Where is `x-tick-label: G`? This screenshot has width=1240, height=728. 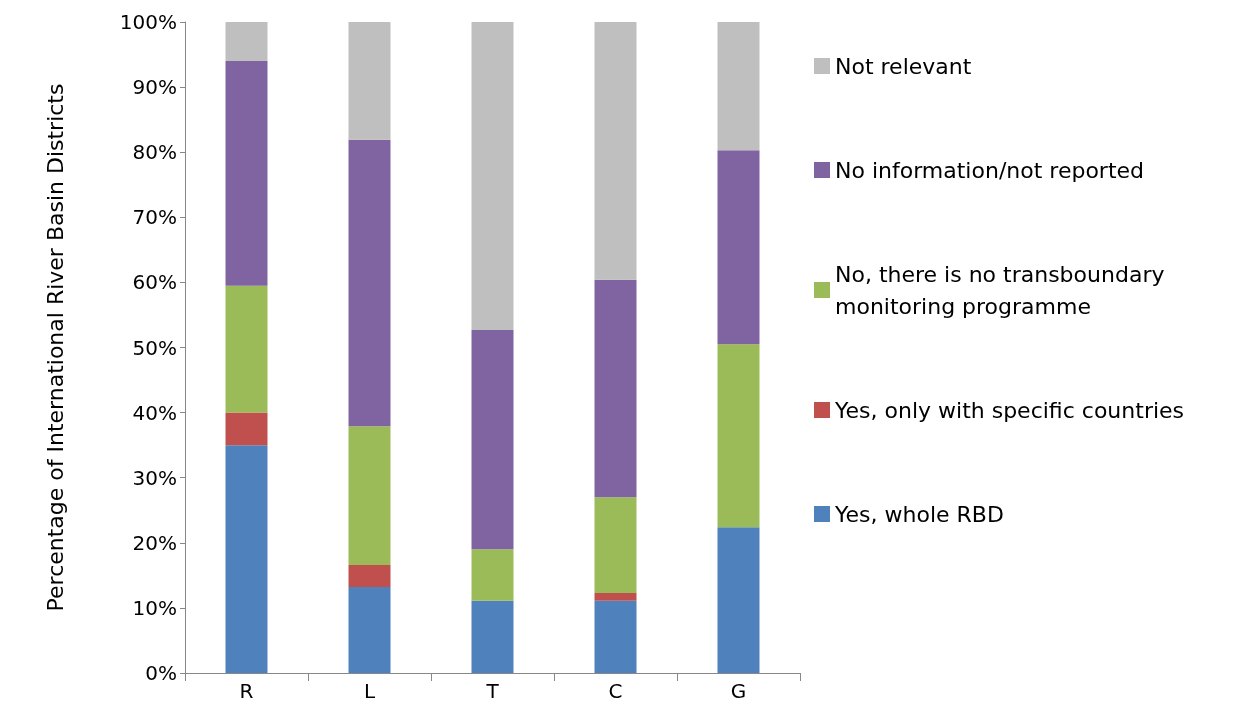
x-tick-label: G is located at coordinates (738, 691).